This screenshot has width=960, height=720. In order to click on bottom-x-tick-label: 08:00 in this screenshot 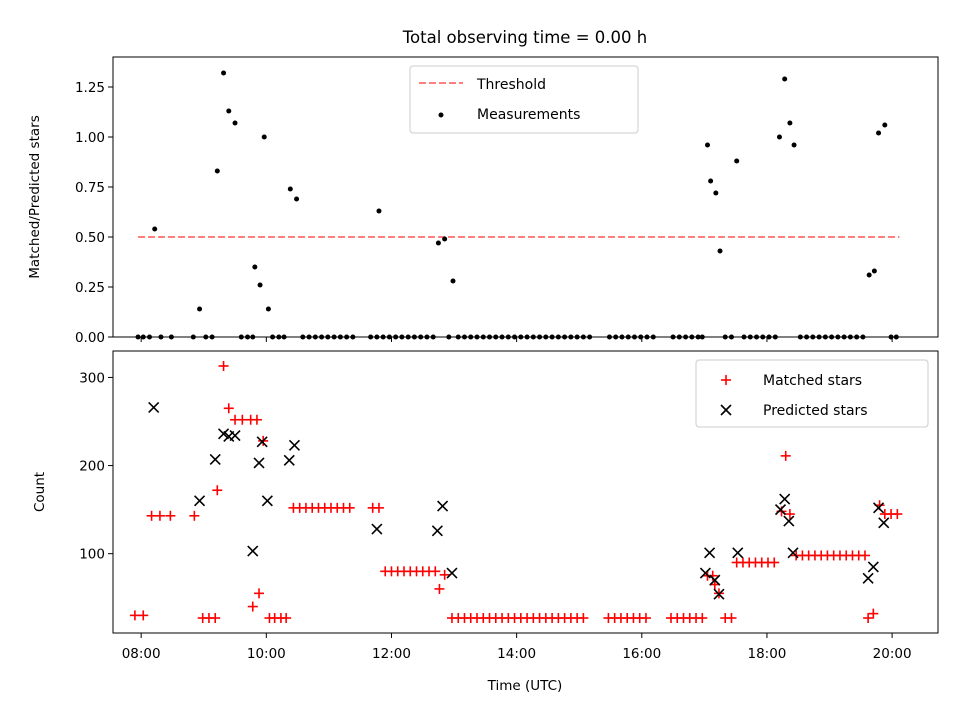, I will do `click(141, 654)`.